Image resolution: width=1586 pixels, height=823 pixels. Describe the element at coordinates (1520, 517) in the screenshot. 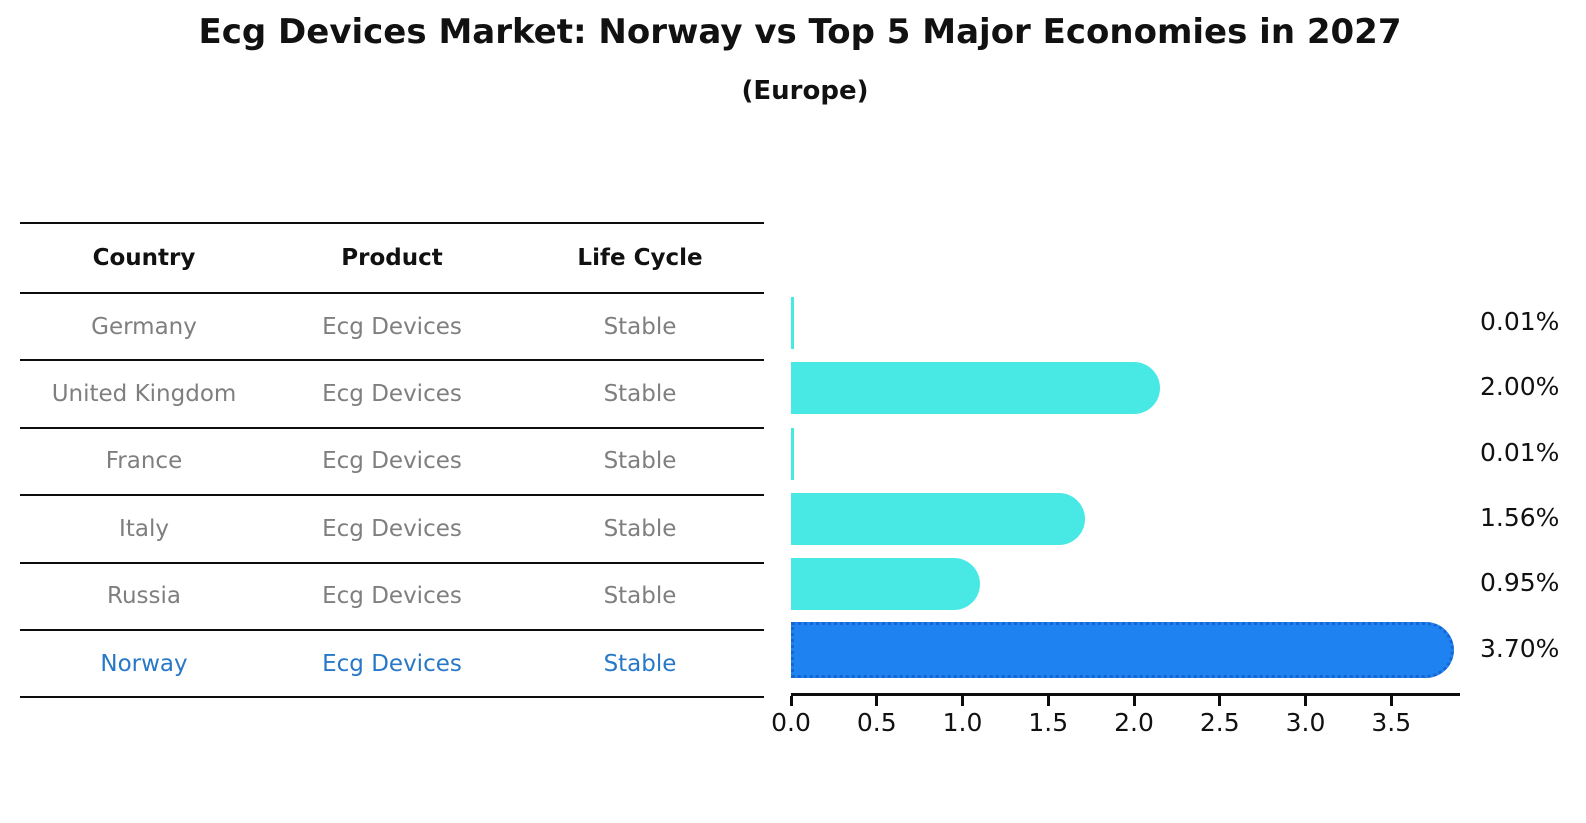

I see `bar-value-label: 1.56%` at that location.